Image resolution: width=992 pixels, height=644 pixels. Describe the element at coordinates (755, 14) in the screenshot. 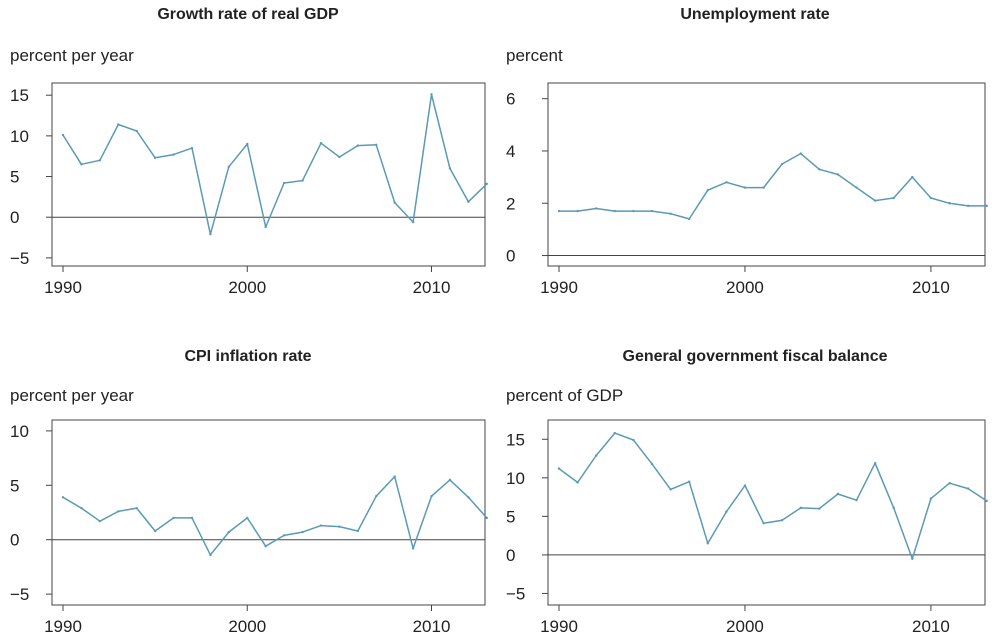

I see `chart-title: Unemployment rate` at that location.